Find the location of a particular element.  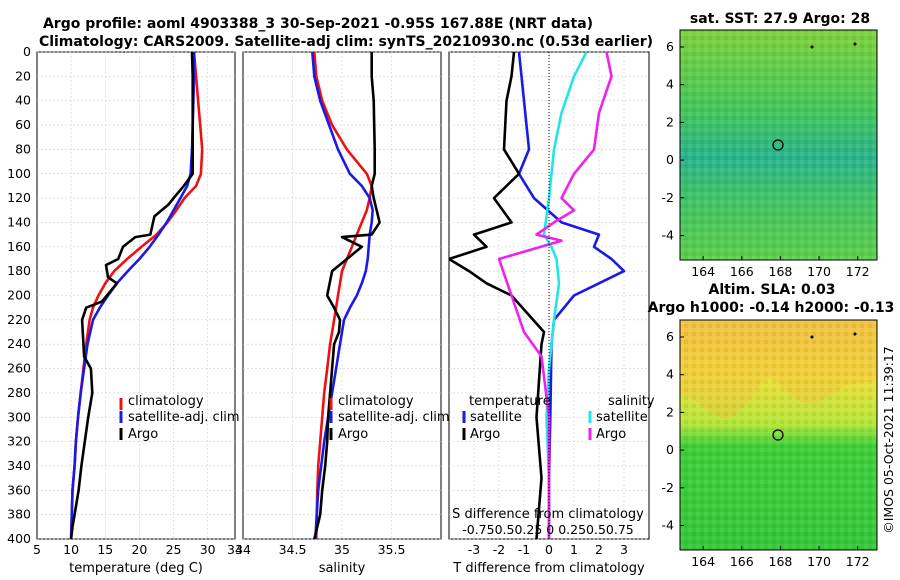

sla-argo-position-marker is located at coordinates (778, 435).